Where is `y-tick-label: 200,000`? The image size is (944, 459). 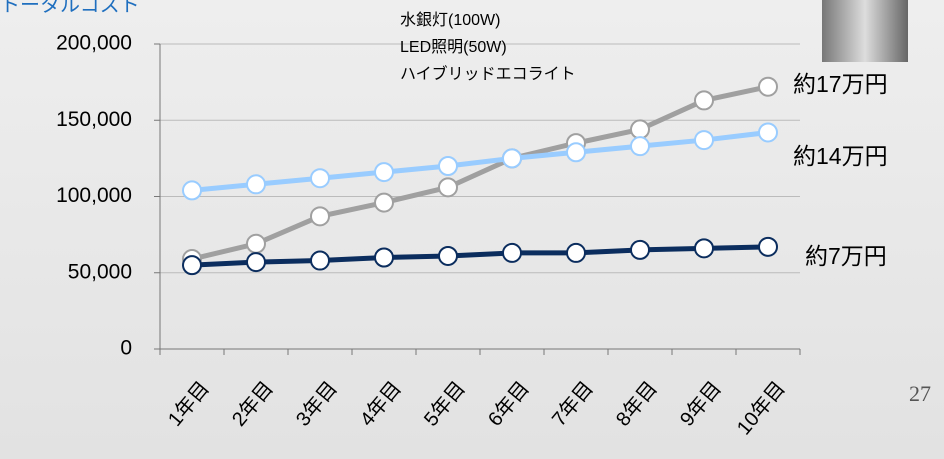 y-tick-label: 200,000 is located at coordinates (94, 43).